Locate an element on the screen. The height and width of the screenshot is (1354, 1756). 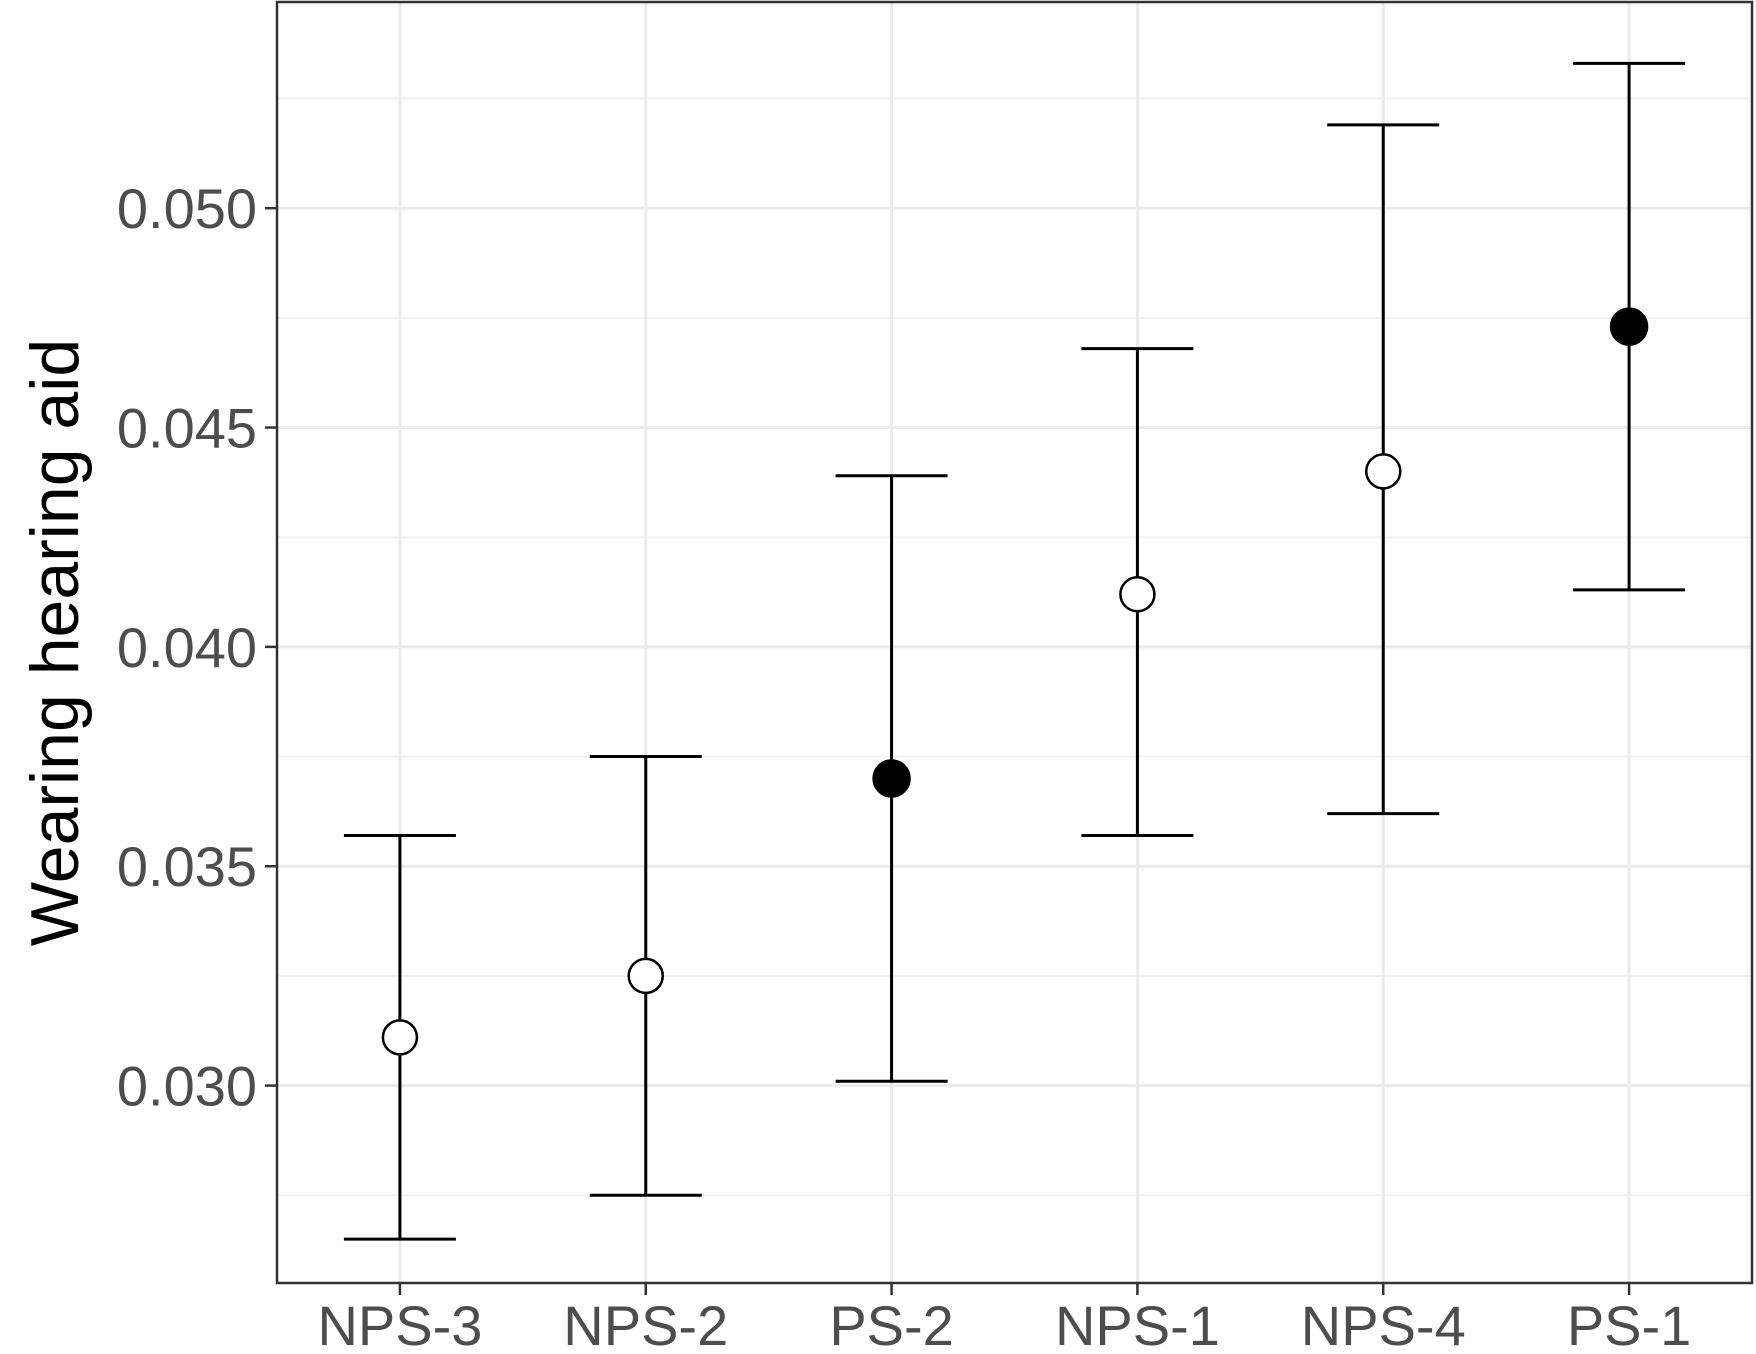
y-tick-label: 0.030 is located at coordinates (187, 1086).